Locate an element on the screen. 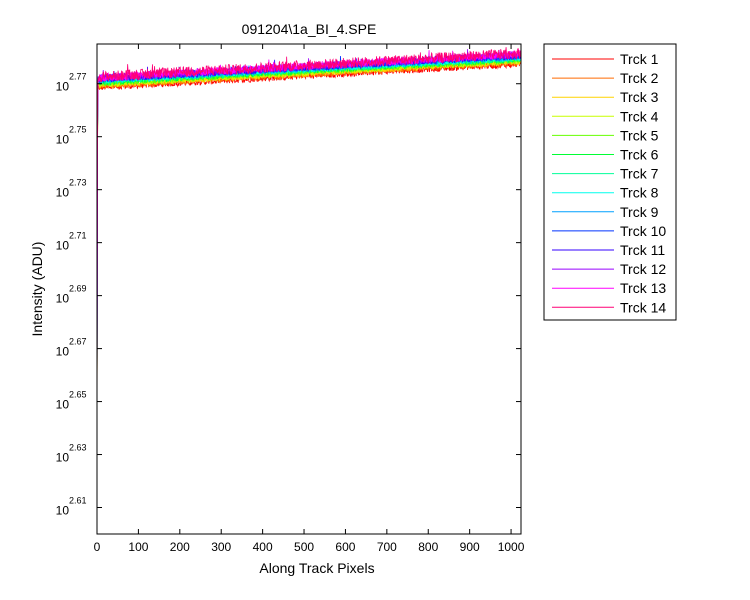 Image resolution: width=750 pixels, height=600 pixels. y-tick-label-exponent: 2.75 is located at coordinates (78, 130).